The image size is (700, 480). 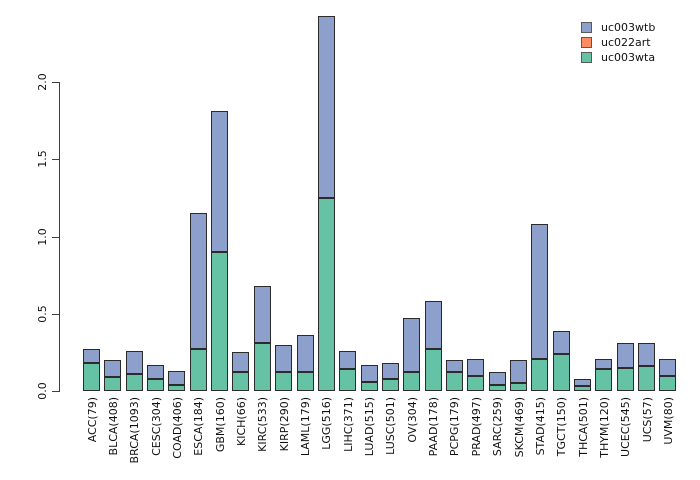 What do you see at coordinates (625, 355) in the screenshot?
I see `bar-UCEC(545)-uc003wtb` at bounding box center [625, 355].